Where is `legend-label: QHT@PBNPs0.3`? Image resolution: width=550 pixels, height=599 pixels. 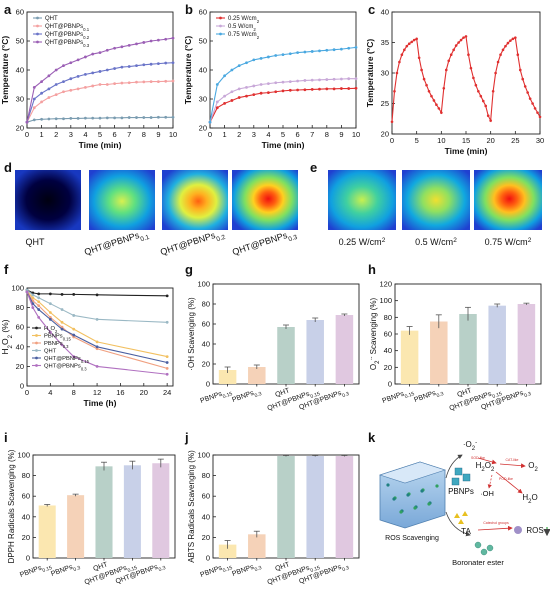 legend-label: QHT@PBNPs0.3 is located at coordinates (65, 368).